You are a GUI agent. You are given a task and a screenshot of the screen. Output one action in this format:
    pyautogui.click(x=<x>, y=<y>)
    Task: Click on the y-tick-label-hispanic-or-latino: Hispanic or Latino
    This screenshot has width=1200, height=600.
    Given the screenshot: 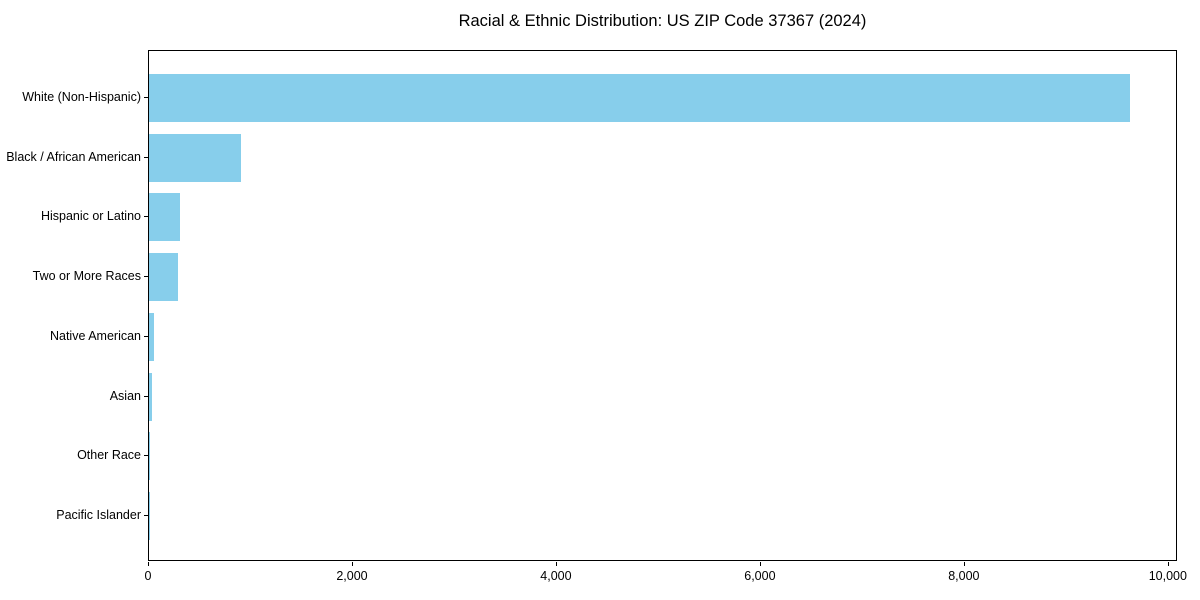 What is the action you would take?
    pyautogui.click(x=90, y=216)
    